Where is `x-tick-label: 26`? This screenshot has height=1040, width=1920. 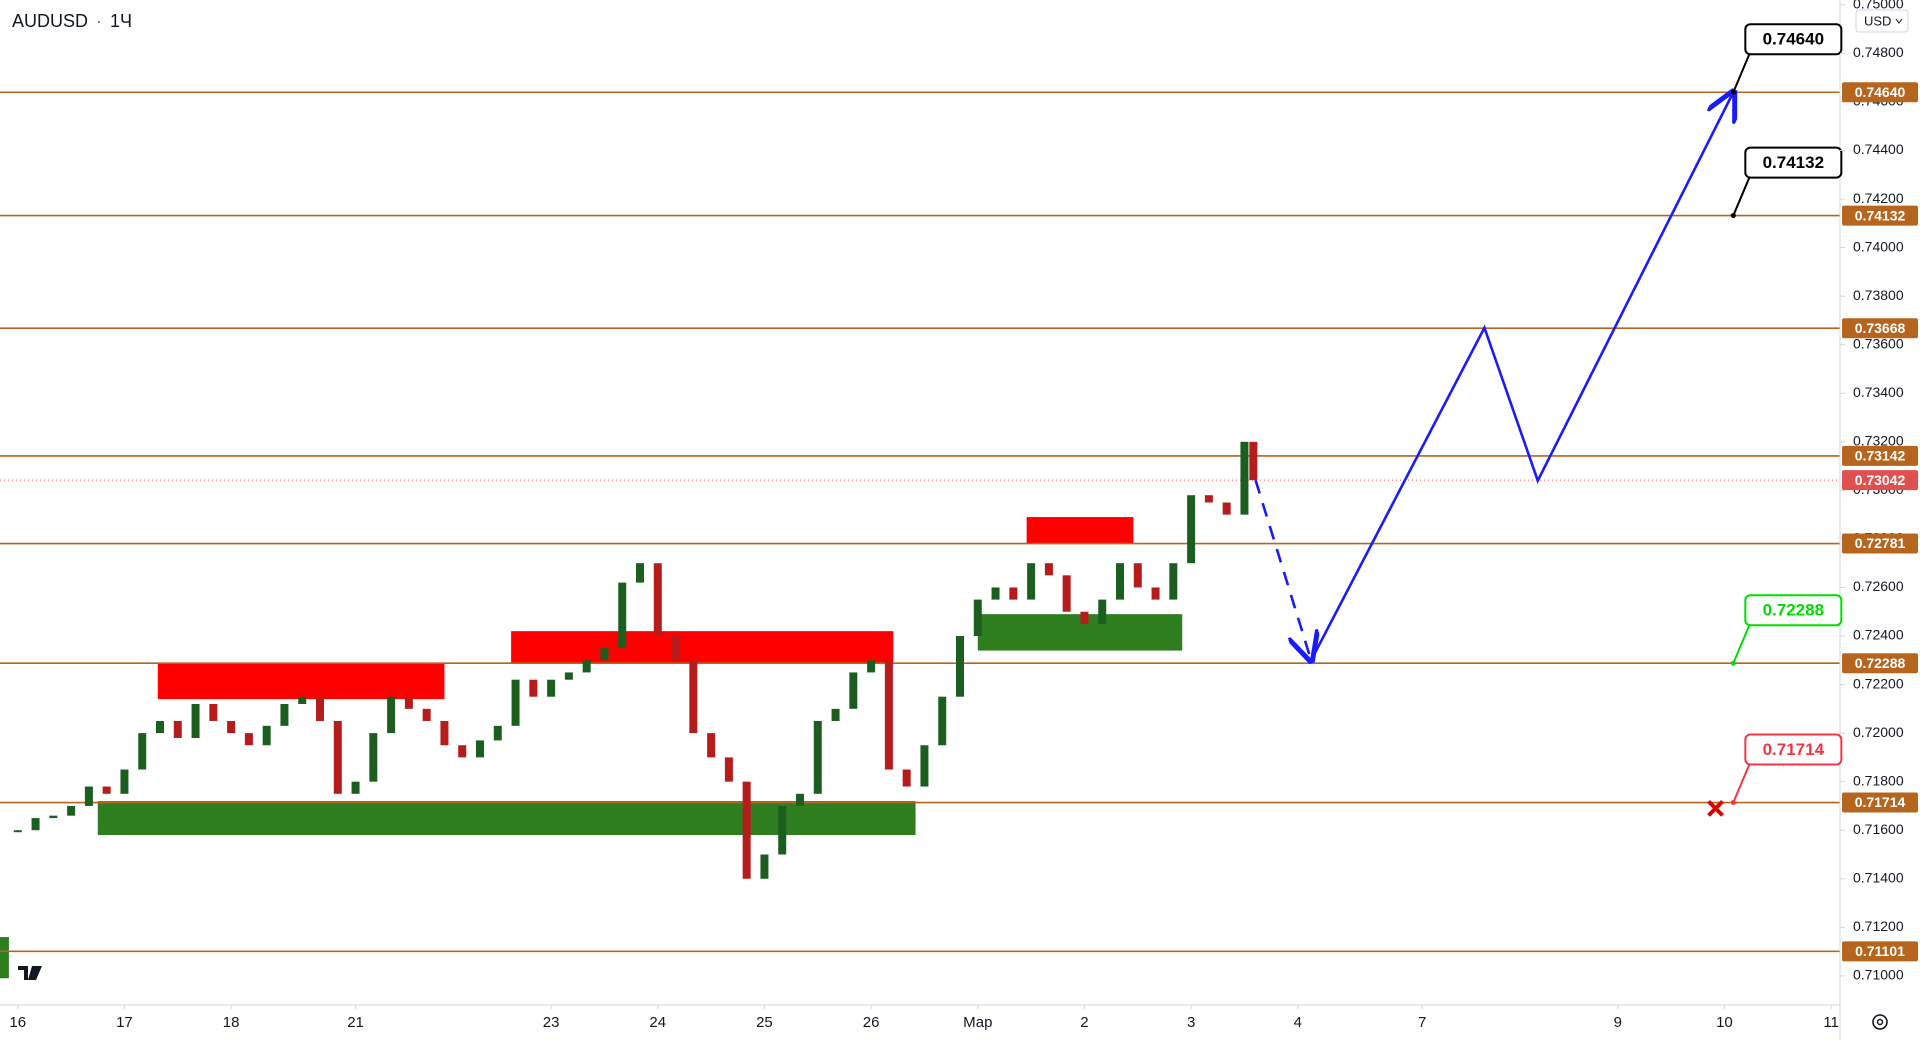
x-tick-label: 26 is located at coordinates (871, 1022).